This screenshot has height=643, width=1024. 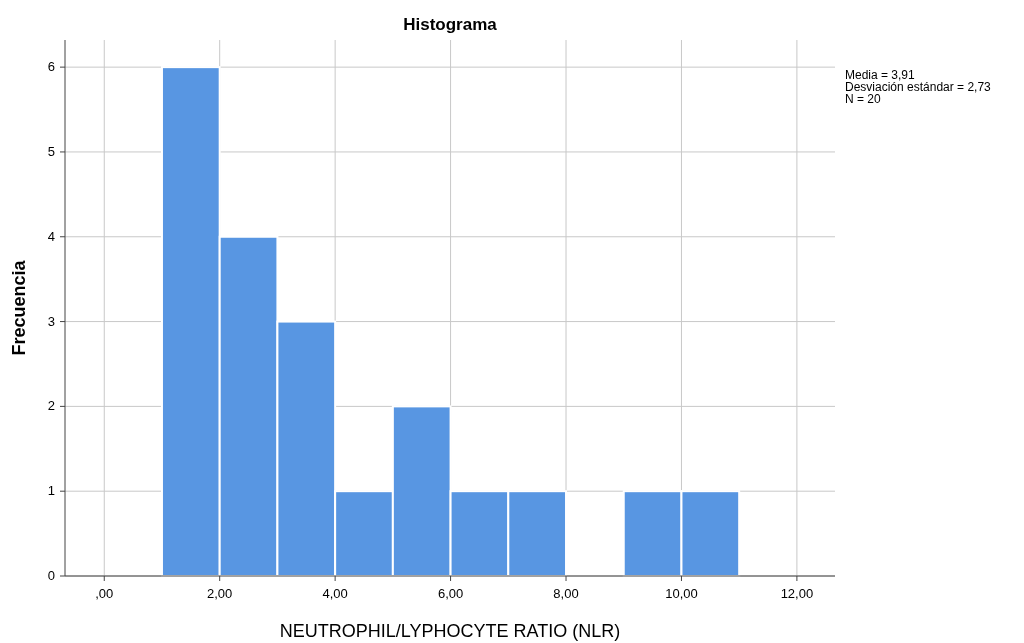 I want to click on text: Desviación estándar = 2,73, so click(x=918, y=87).